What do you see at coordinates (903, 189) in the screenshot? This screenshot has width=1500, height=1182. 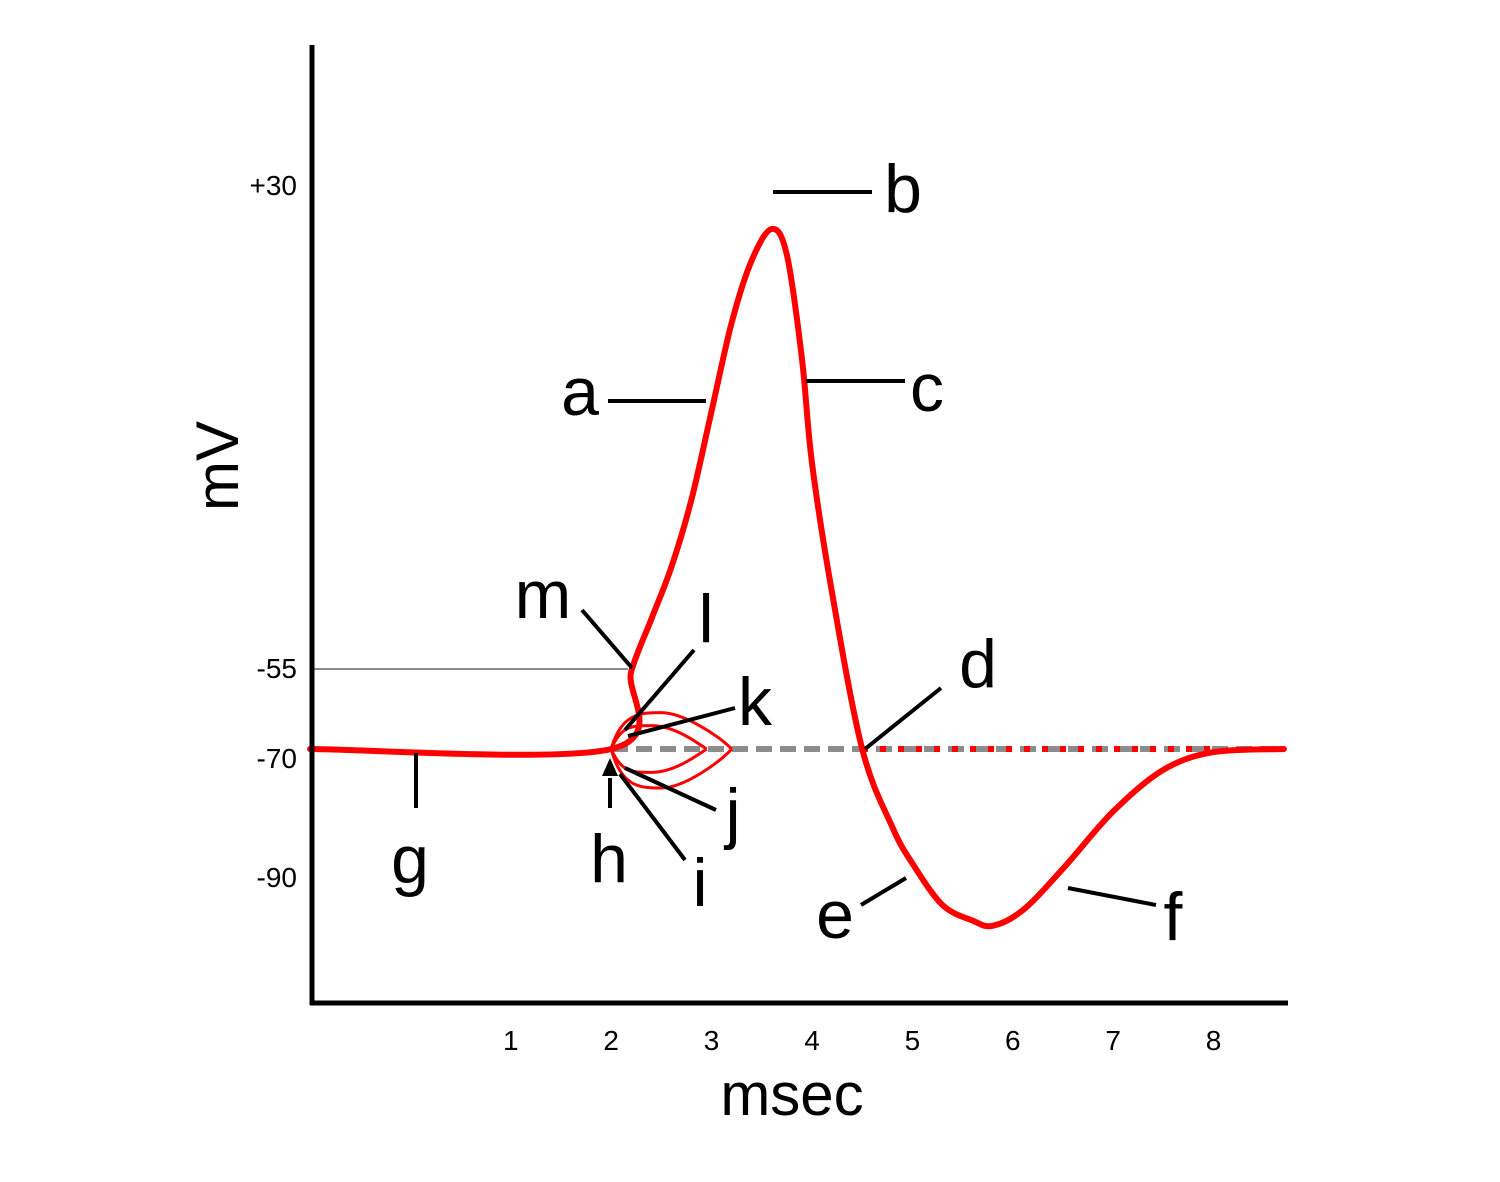 I see `label-b: b` at bounding box center [903, 189].